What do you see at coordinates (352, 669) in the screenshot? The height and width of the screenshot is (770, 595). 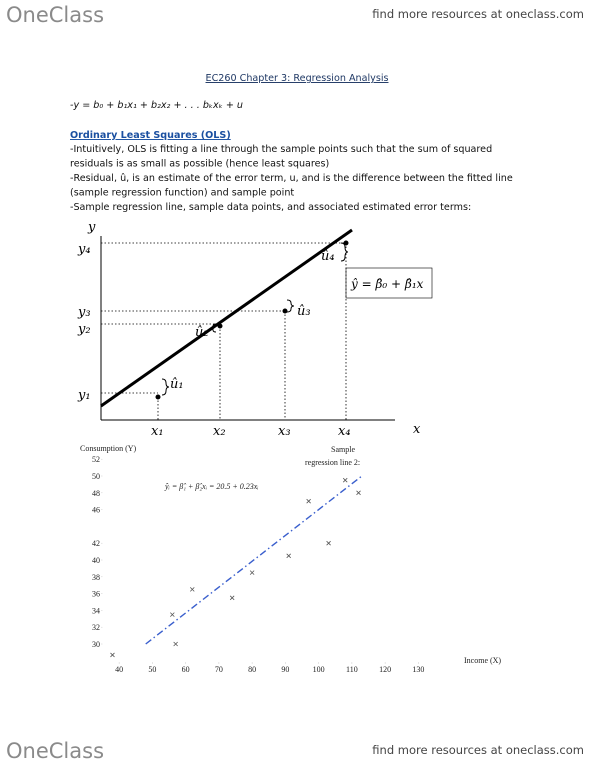 I see `x-tick-label: 110` at bounding box center [352, 669].